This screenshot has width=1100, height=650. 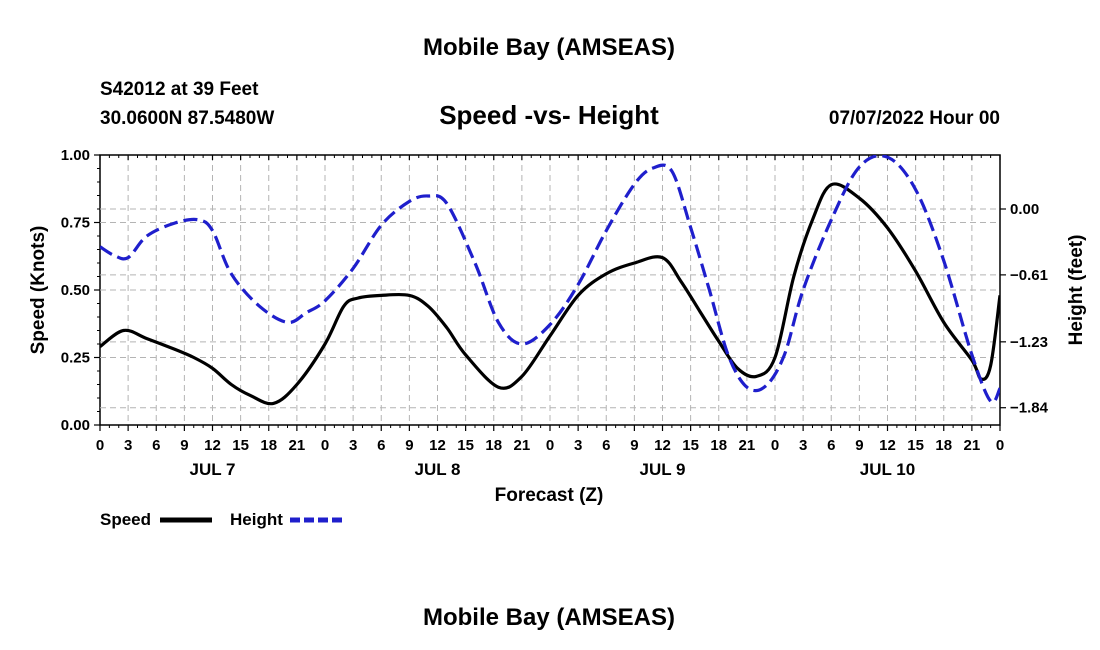 I want to click on day-label: JUL 7, so click(x=213, y=469).